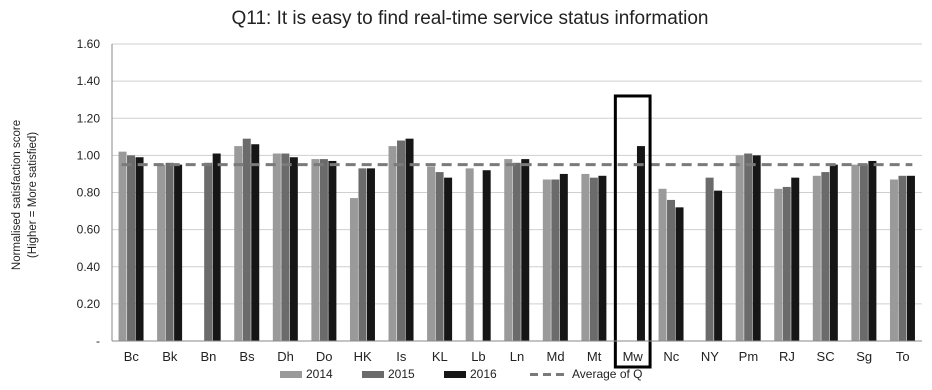 The image size is (932, 390). Describe the element at coordinates (409, 239) in the screenshot. I see `bar-Is-2016` at that location.